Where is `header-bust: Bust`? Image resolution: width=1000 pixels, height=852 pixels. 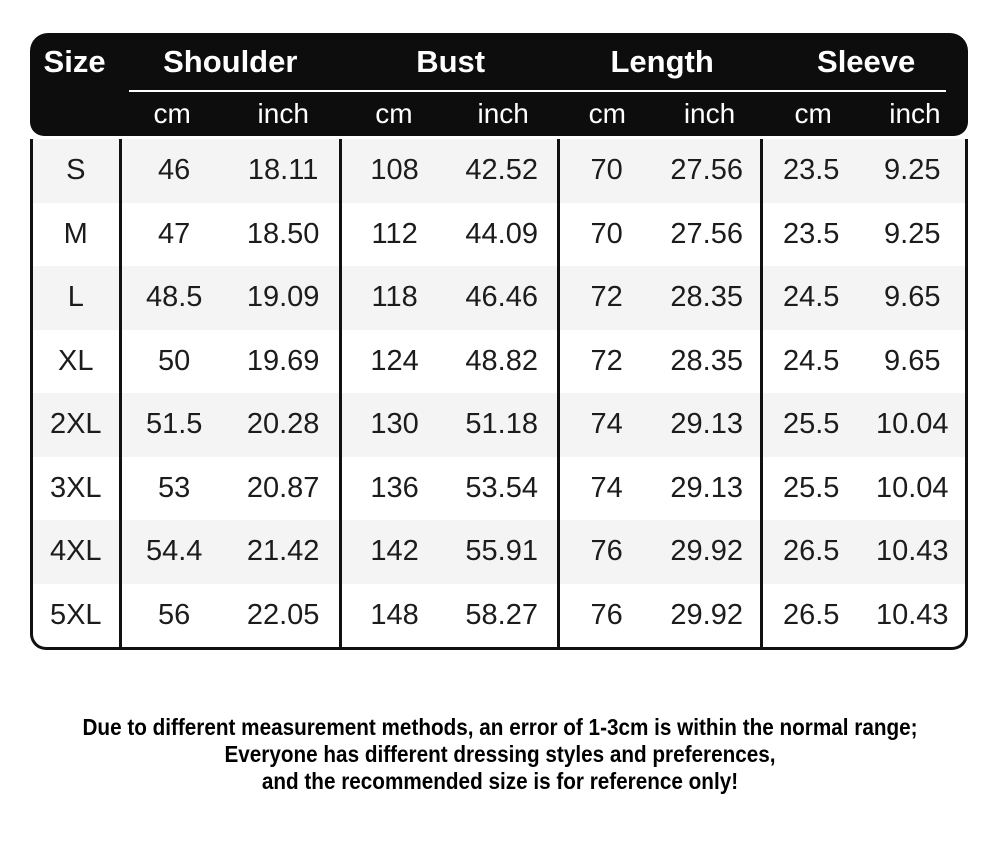 header-bust: Bust is located at coordinates (451, 61).